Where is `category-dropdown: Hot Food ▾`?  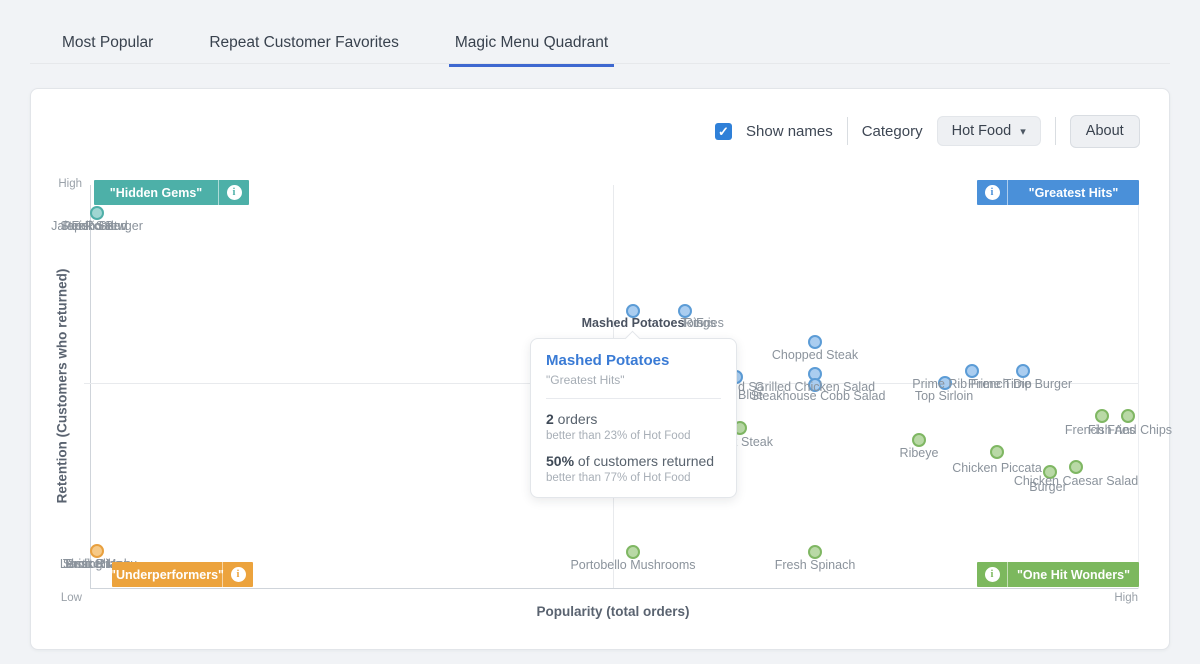 category-dropdown: Hot Food ▾ is located at coordinates (988, 131).